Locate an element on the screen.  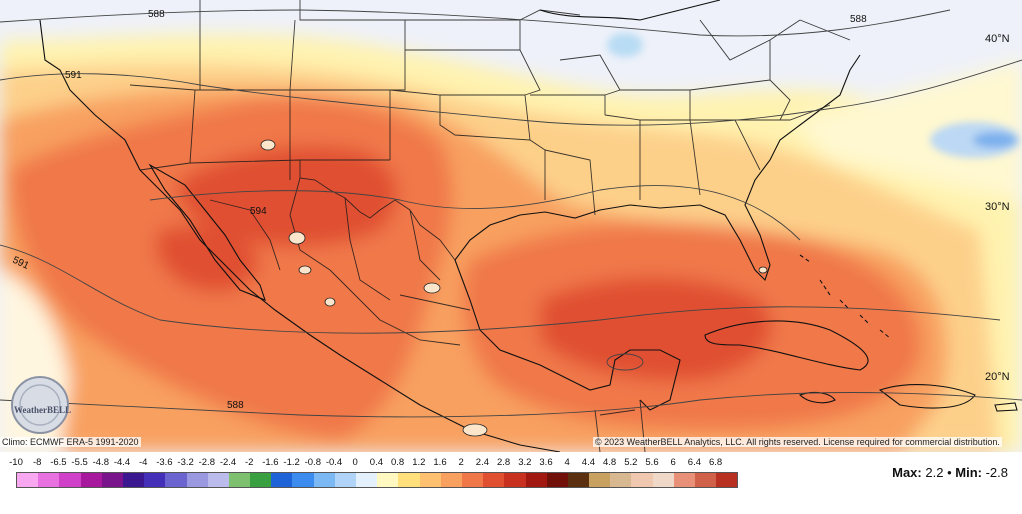
legend-tick-label: 4.4 is located at coordinates (588, 462).